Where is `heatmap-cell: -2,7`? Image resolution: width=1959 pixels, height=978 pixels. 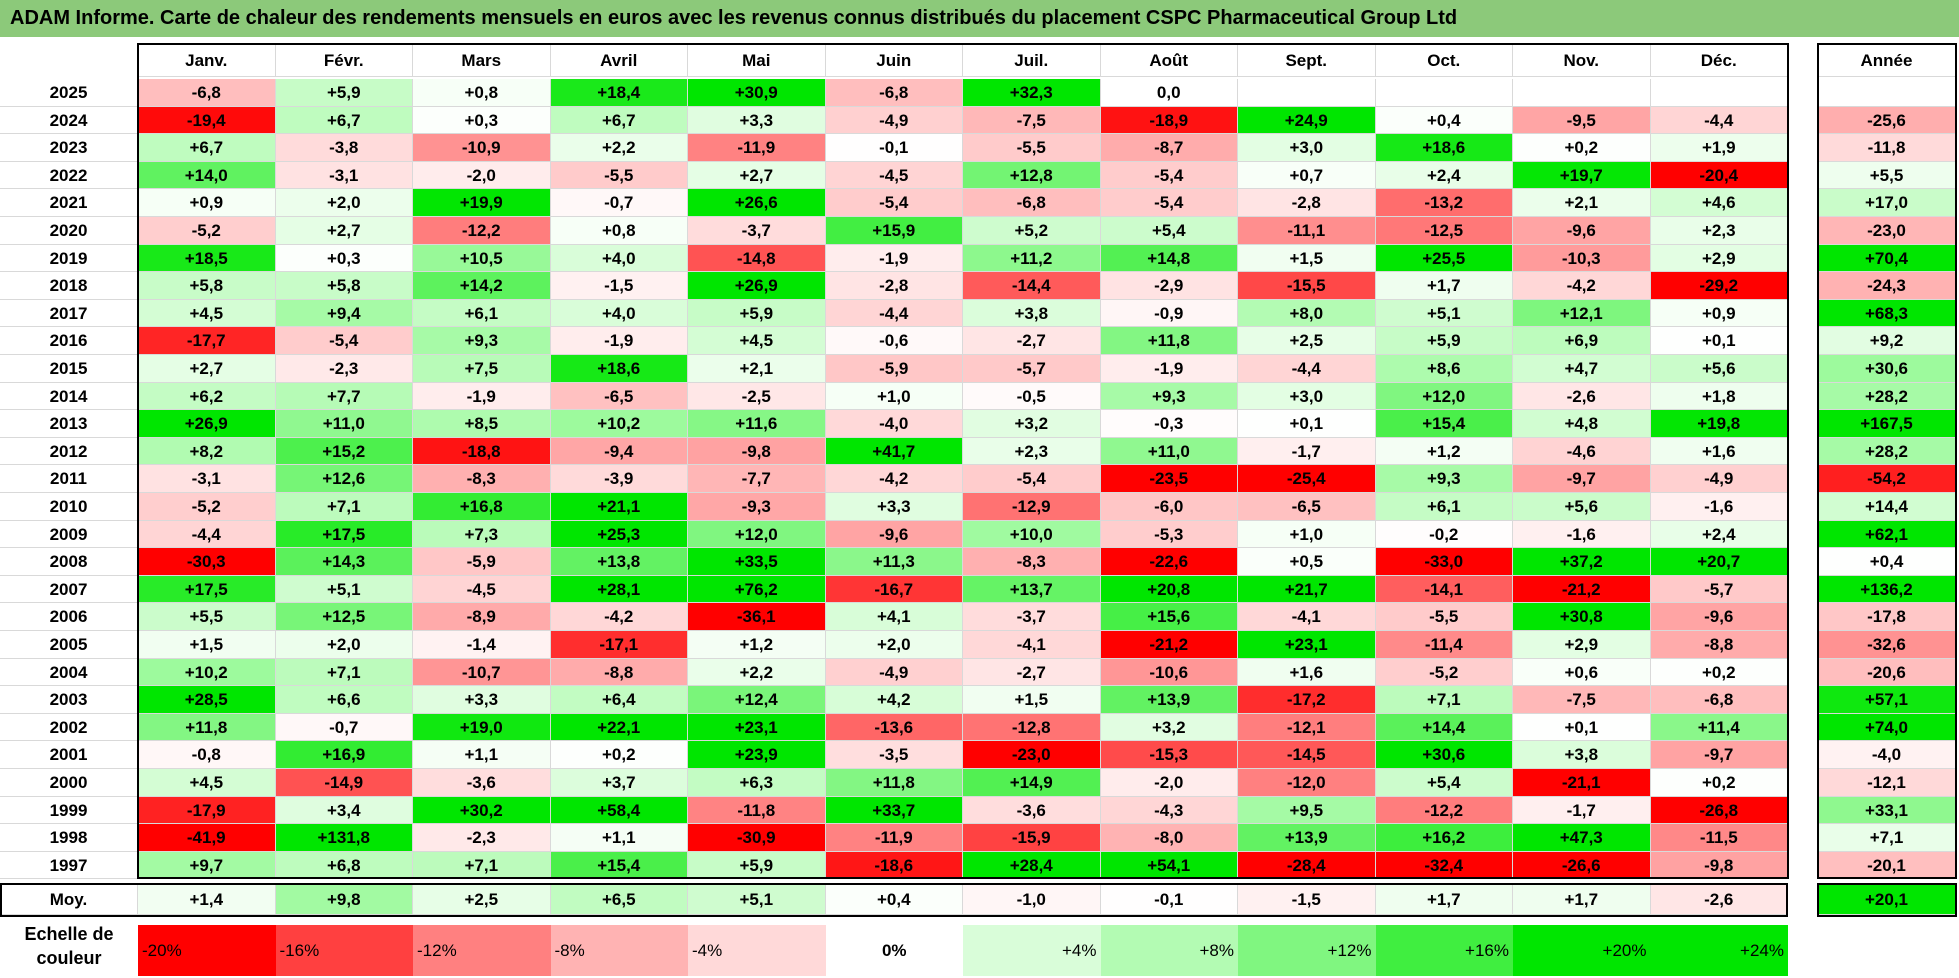 heatmap-cell: -2,7 is located at coordinates (1032, 341).